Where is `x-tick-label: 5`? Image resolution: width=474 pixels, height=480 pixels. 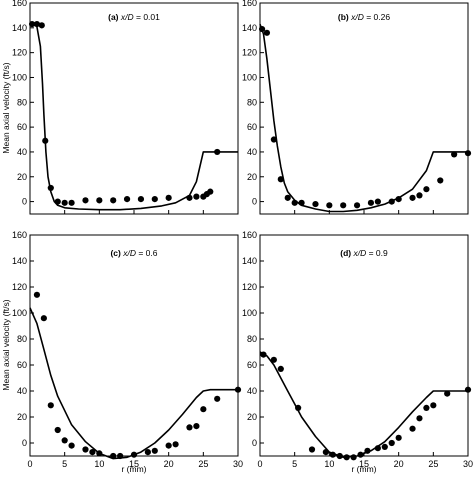 x-tick-label: 5 is located at coordinates (294, 464).